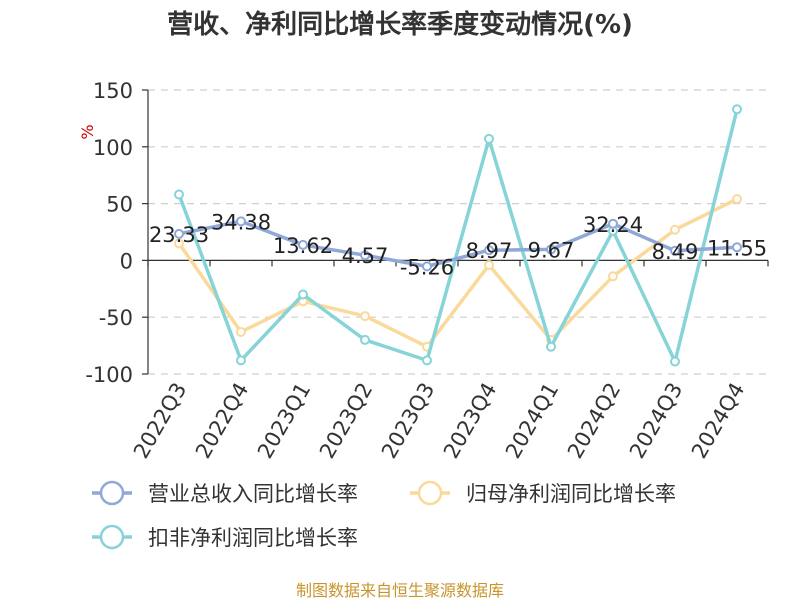 The width and height of the screenshot is (800, 600). I want to click on source-footer: 制图数据来自恒生聚源数据库, so click(400, 590).